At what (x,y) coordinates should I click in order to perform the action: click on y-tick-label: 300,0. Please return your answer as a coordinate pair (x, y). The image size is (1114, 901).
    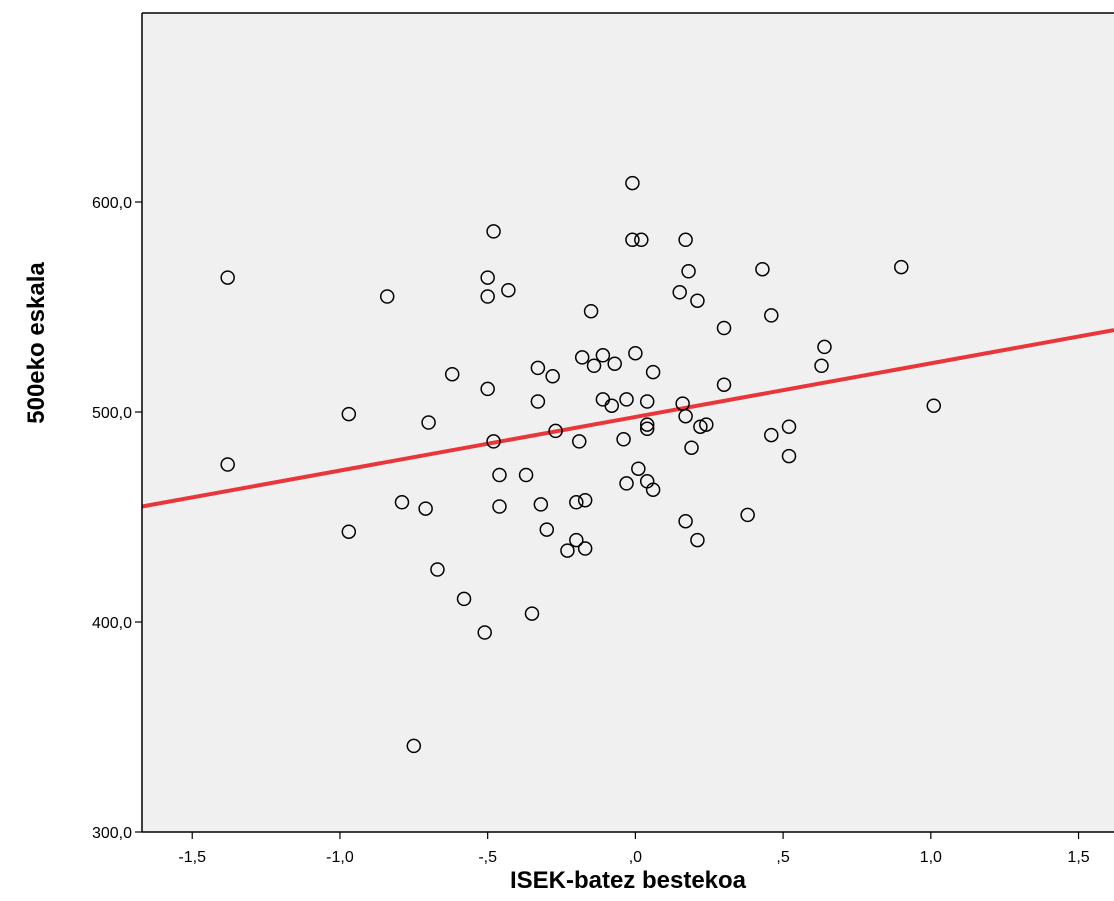
    Looking at the image, I should click on (112, 833).